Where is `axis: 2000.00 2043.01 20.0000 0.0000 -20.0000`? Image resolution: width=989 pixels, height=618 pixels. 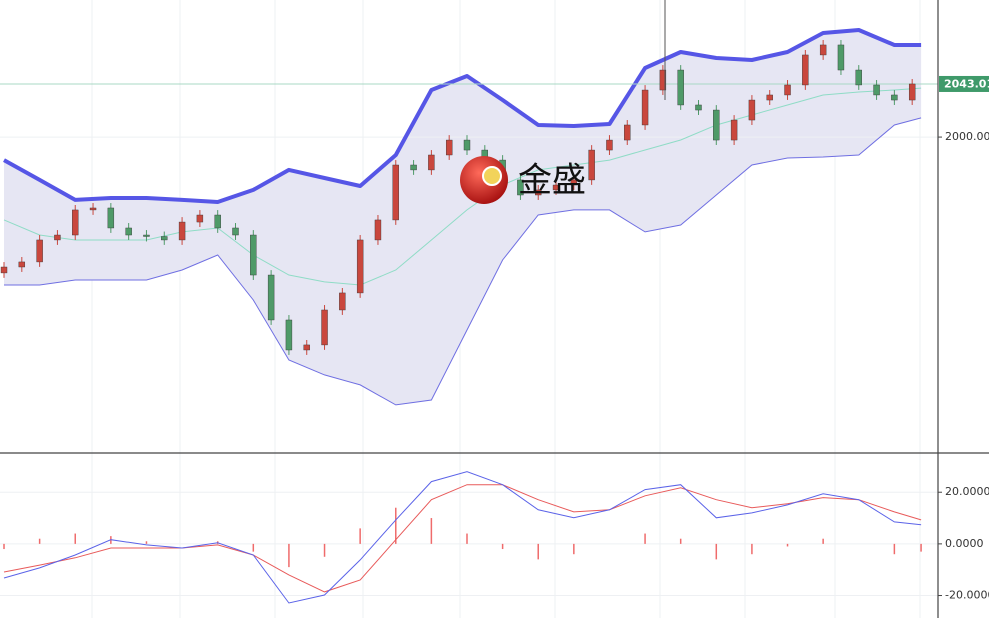
axis: 2000.00 2043.01 20.0000 0.0000 -20.0000 is located at coordinates (963, 338).